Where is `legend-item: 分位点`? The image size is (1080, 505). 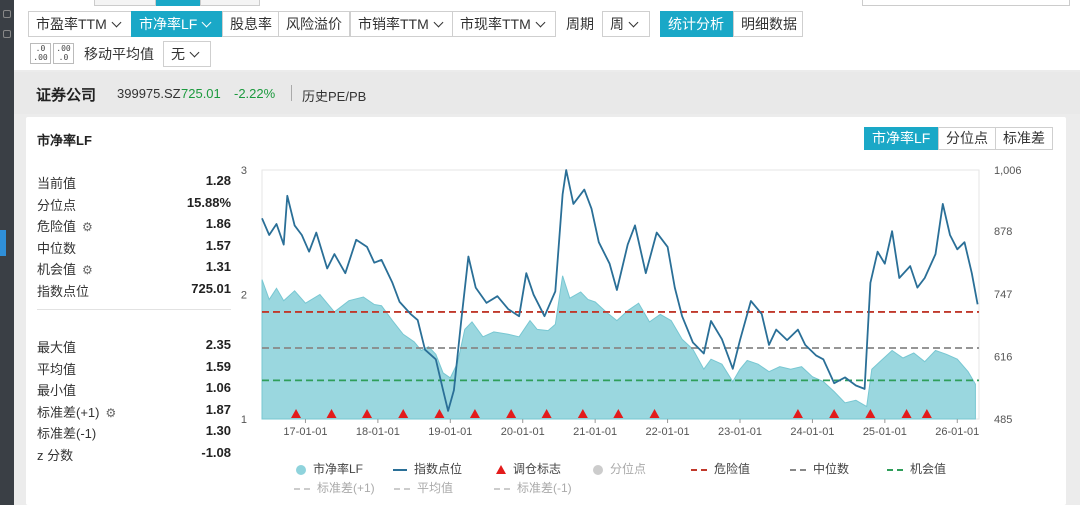 legend-item: 分位点 is located at coordinates (619, 468).